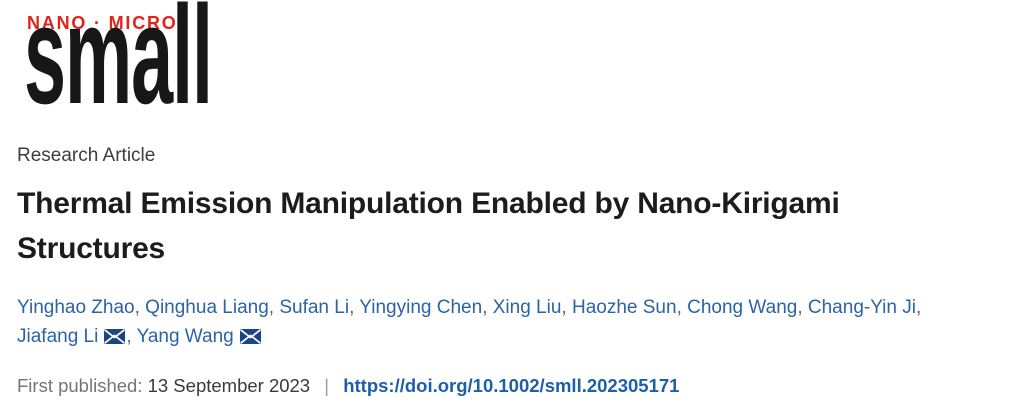 The height and width of the screenshot is (416, 1024). Describe the element at coordinates (80, 385) in the screenshot. I see `first-published-label: First published:` at that location.